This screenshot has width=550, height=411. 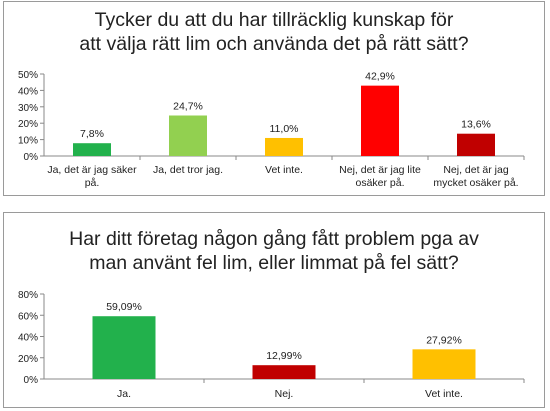 What do you see at coordinates (28, 316) in the screenshot?
I see `y-tick-label: 60%` at bounding box center [28, 316].